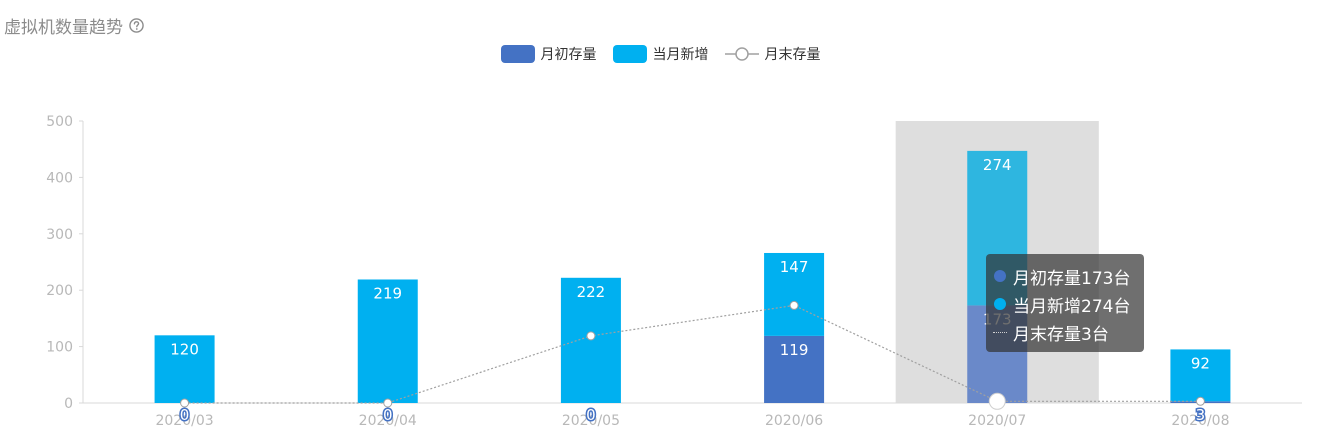  Describe the element at coordinates (1000, 332) in the screenshot. I see `tooltip-line-end-stock` at that location.